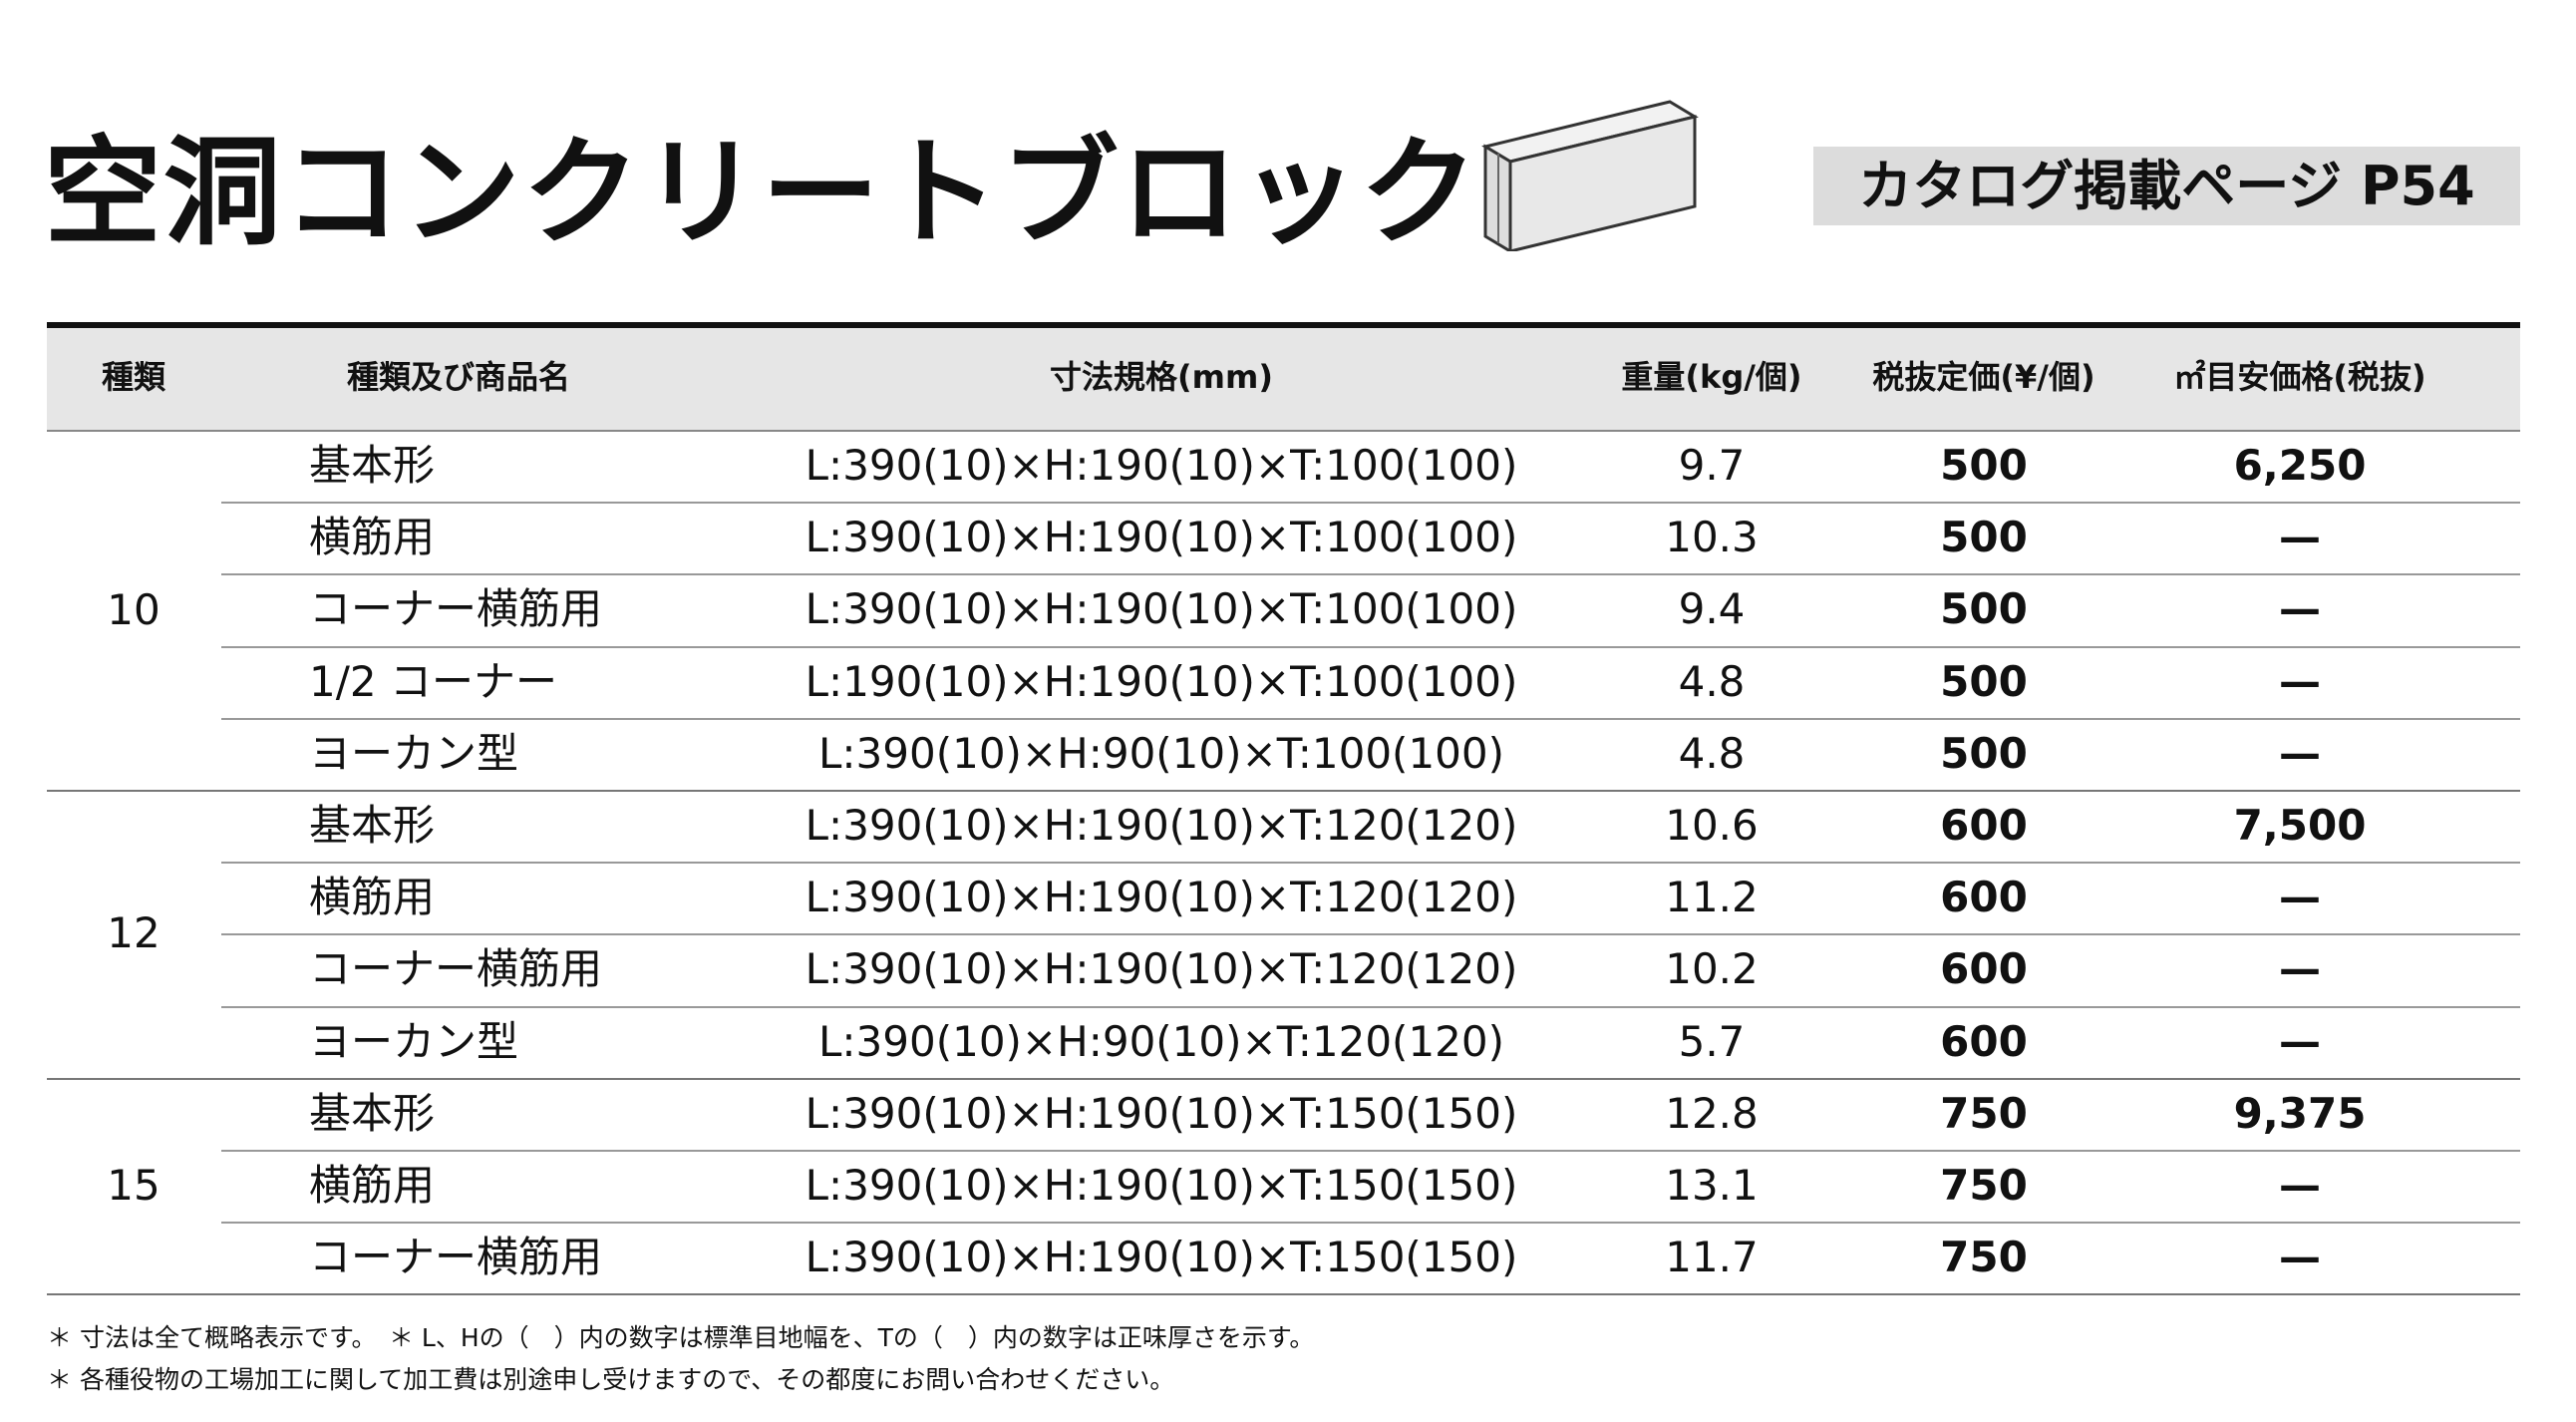  Describe the element at coordinates (2299, 377) in the screenshot. I see `column-header: ㎡目安価格(税抜)` at that location.